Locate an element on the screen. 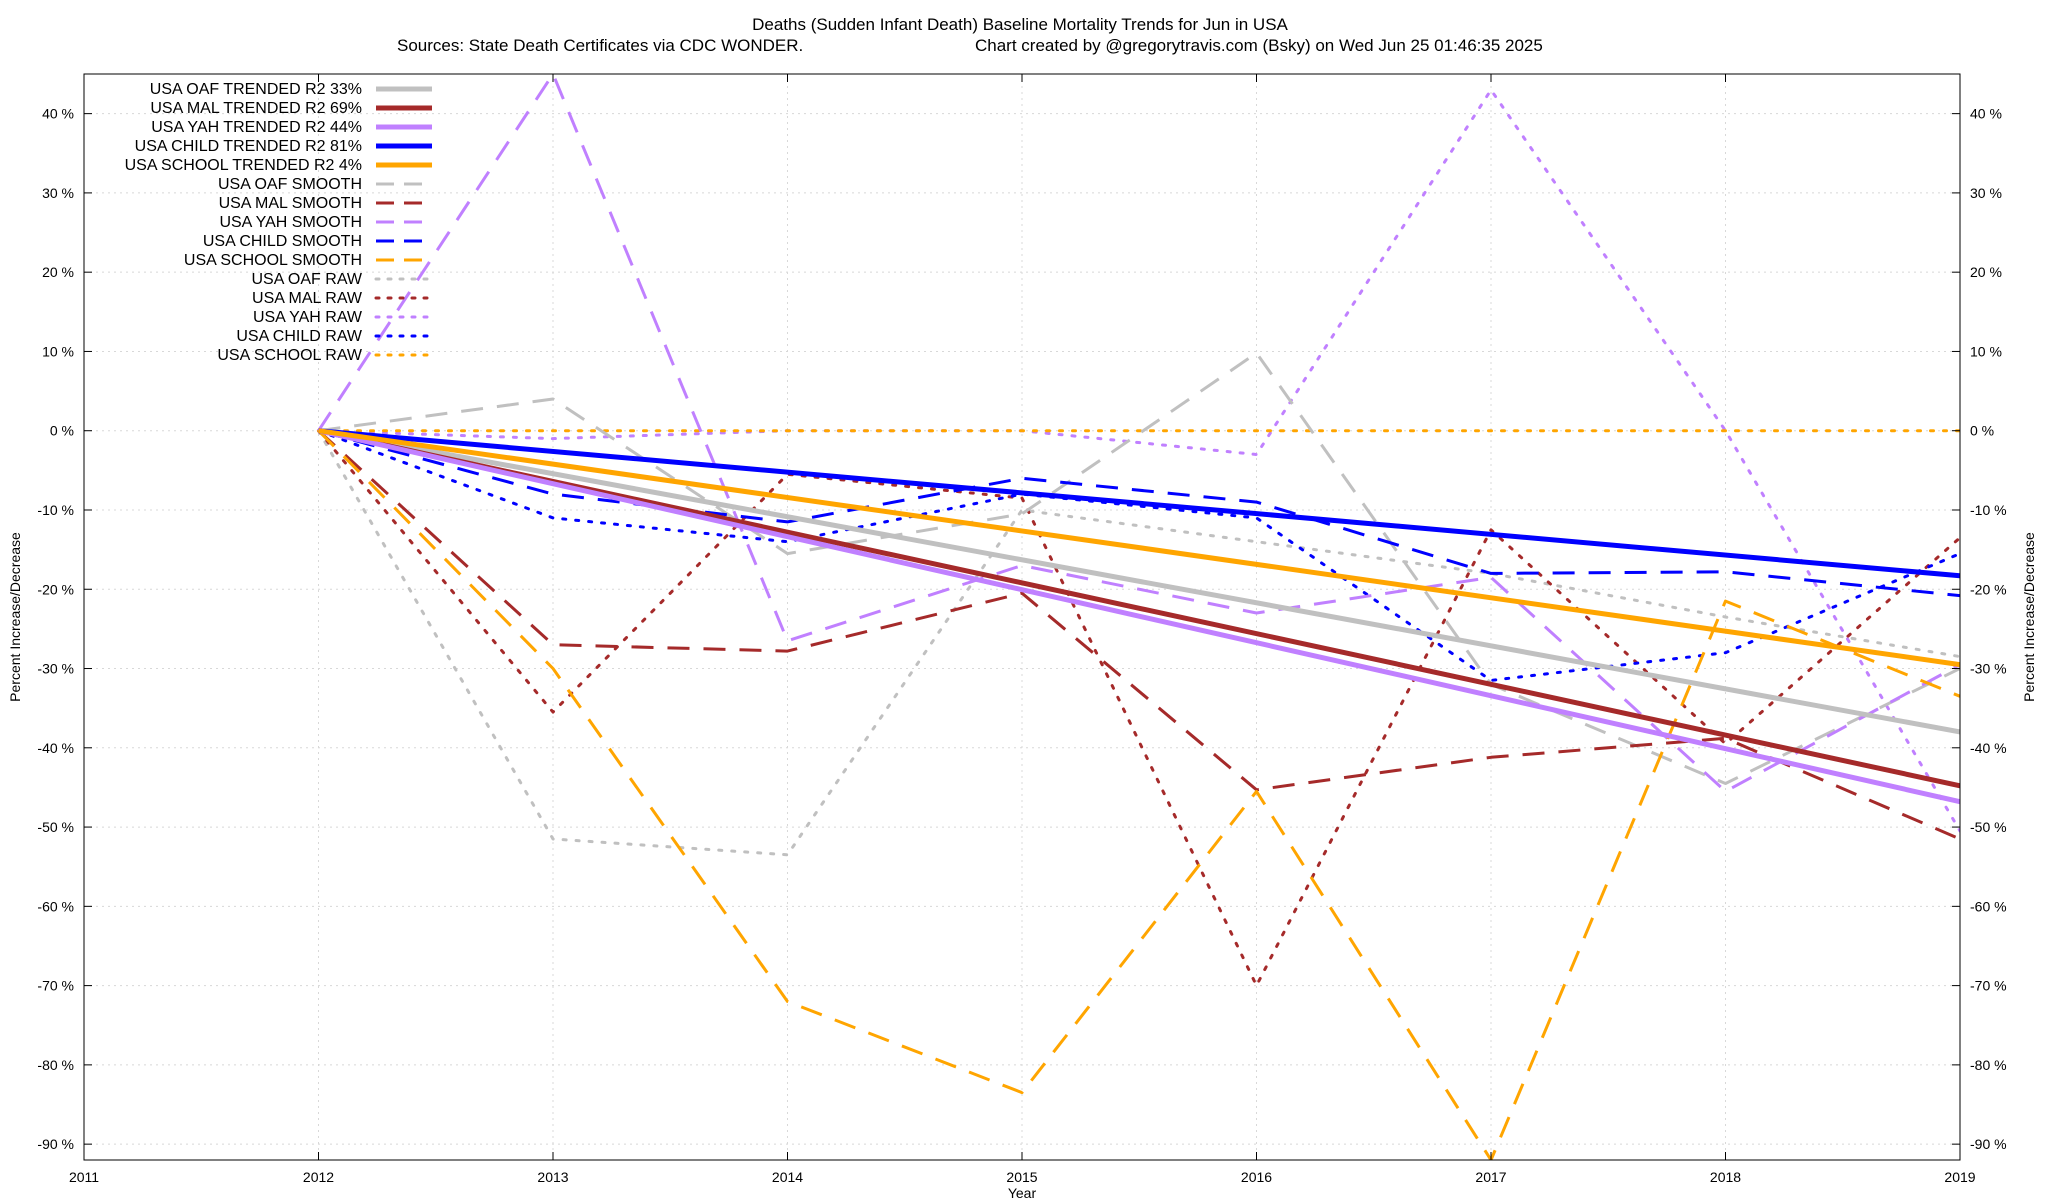 This screenshot has width=2048, height=1200. legend-label: USA YAH RAW is located at coordinates (308, 317).